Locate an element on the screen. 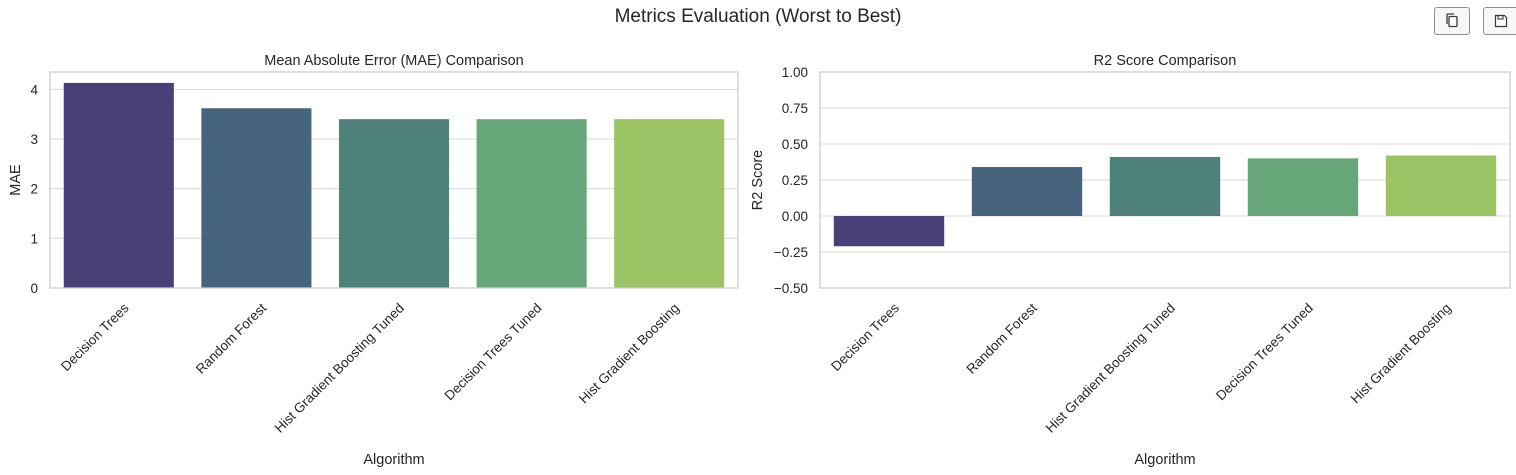 The width and height of the screenshot is (1516, 475). mae-ytick-label: 0 is located at coordinates (34, 288).